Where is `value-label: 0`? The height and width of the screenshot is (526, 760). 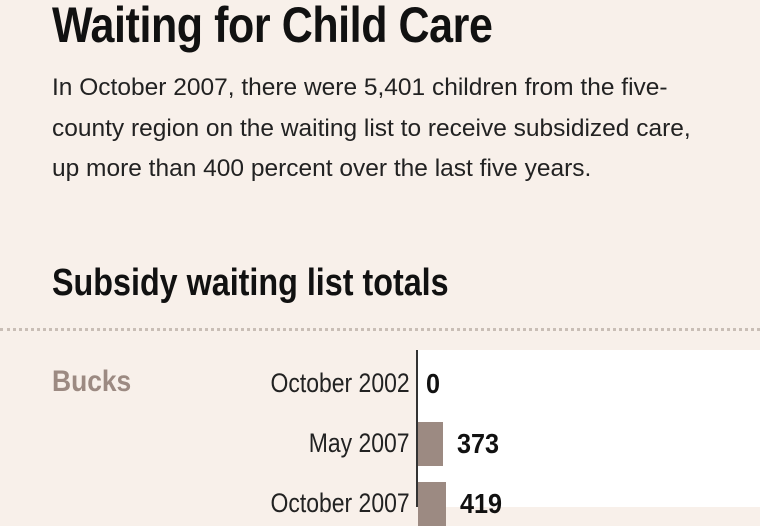
value-label: 0 is located at coordinates (433, 383).